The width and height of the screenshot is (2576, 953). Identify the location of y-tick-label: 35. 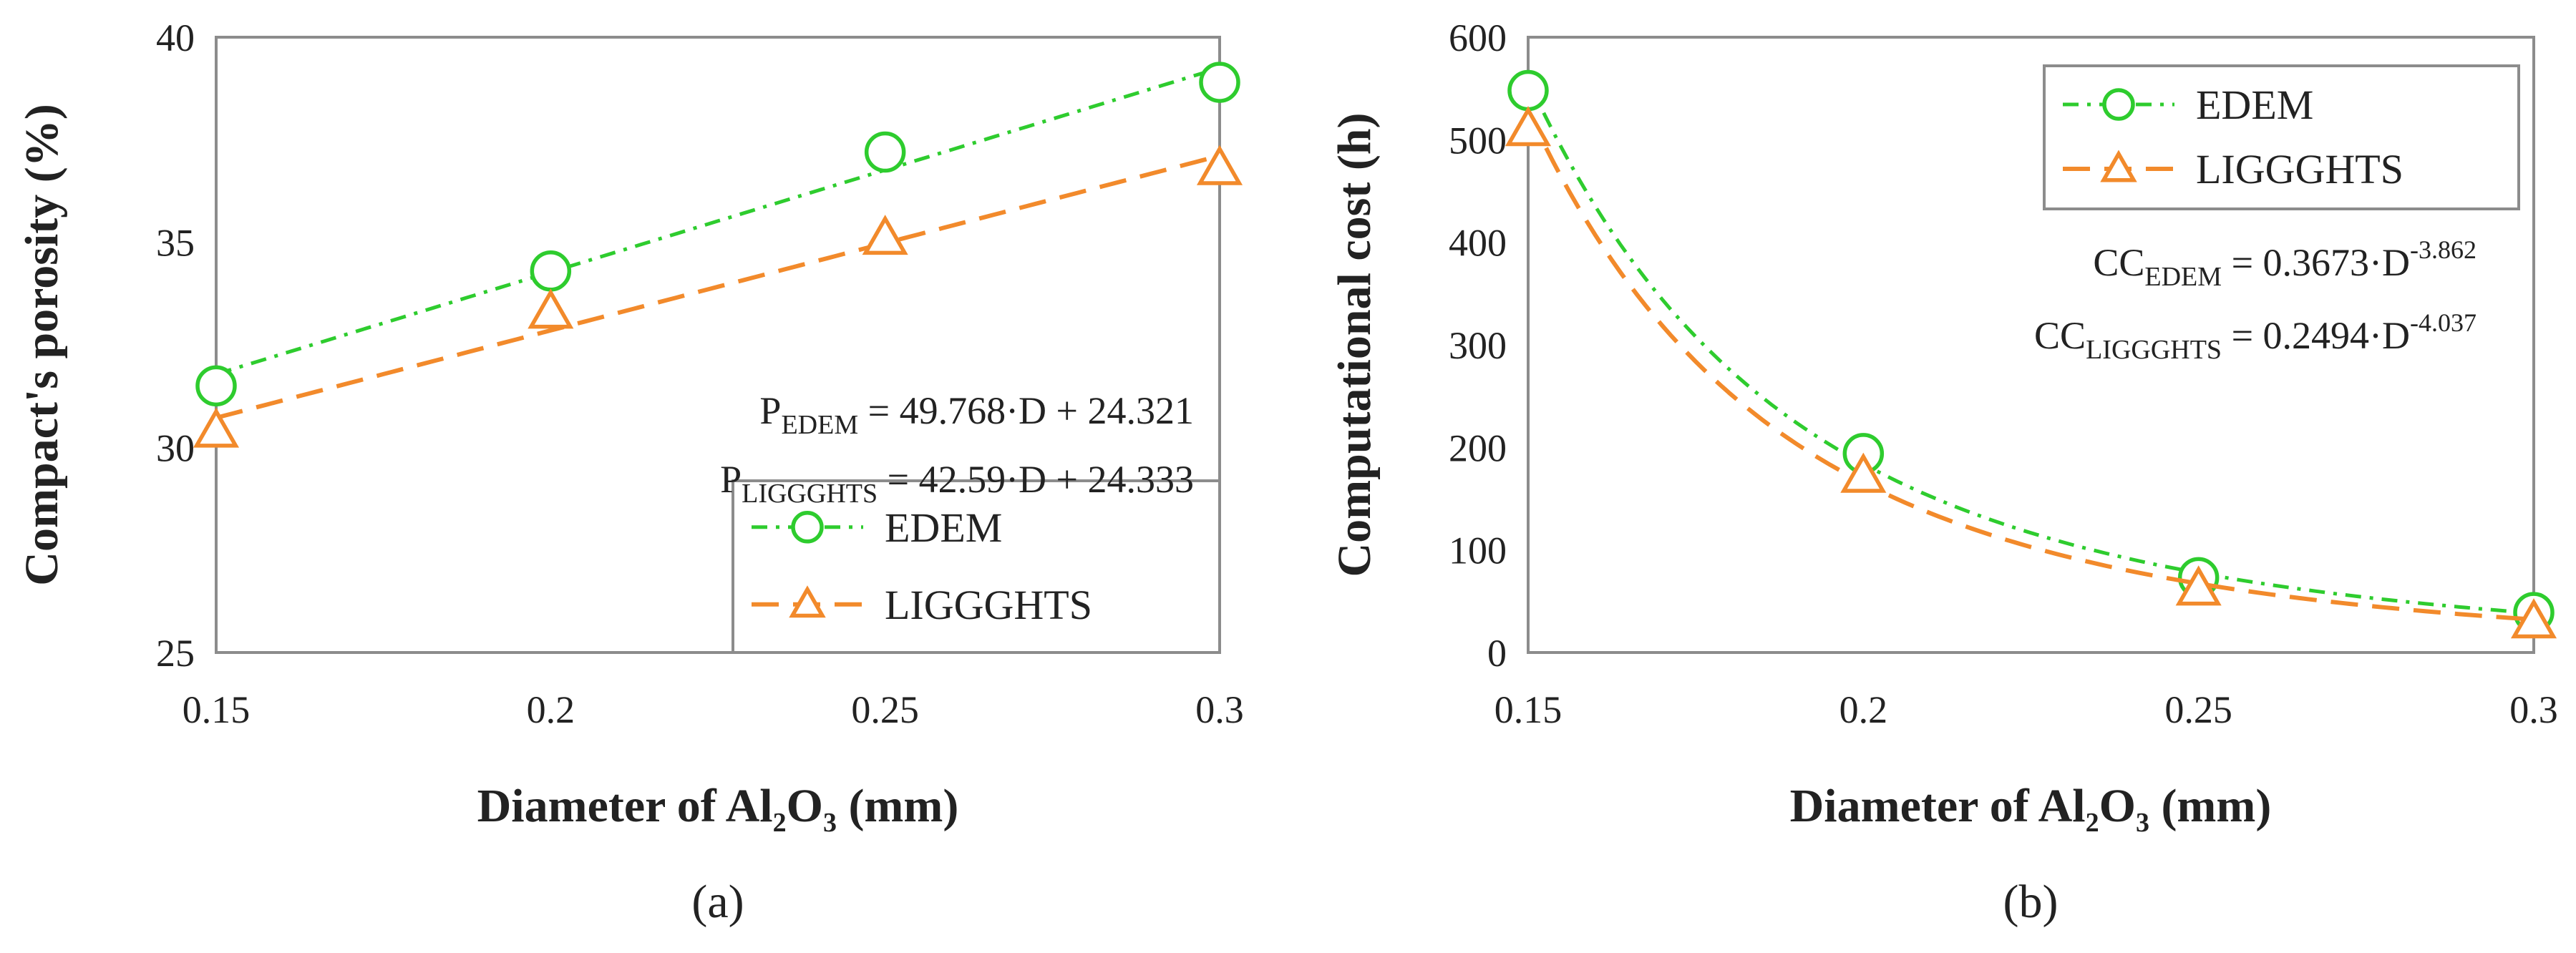
(175, 243).